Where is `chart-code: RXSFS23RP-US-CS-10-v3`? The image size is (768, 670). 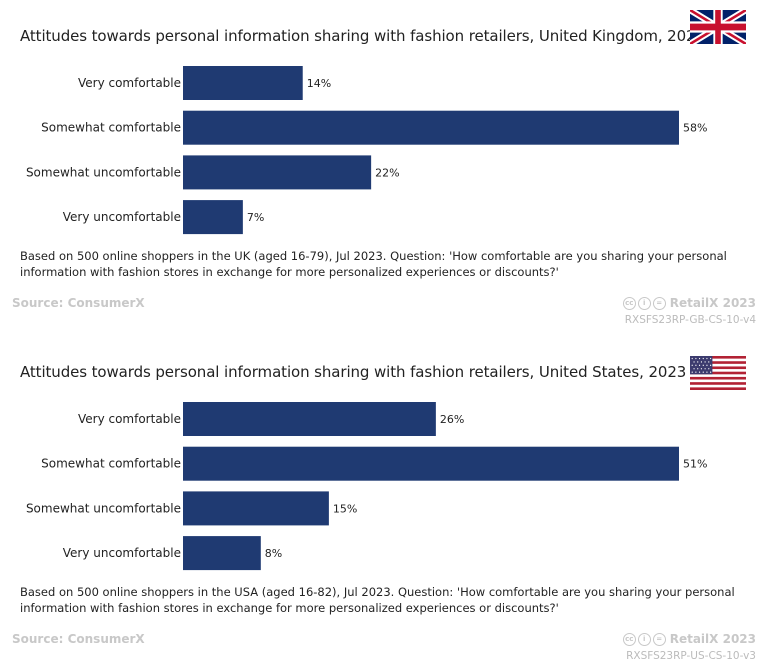
chart-code: RXSFS23RP-US-CS-10-v3 is located at coordinates (691, 656).